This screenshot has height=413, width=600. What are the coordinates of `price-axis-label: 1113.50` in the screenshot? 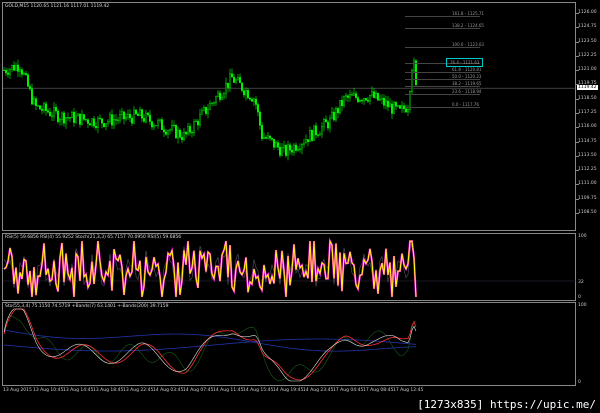 It's located at (587, 155).